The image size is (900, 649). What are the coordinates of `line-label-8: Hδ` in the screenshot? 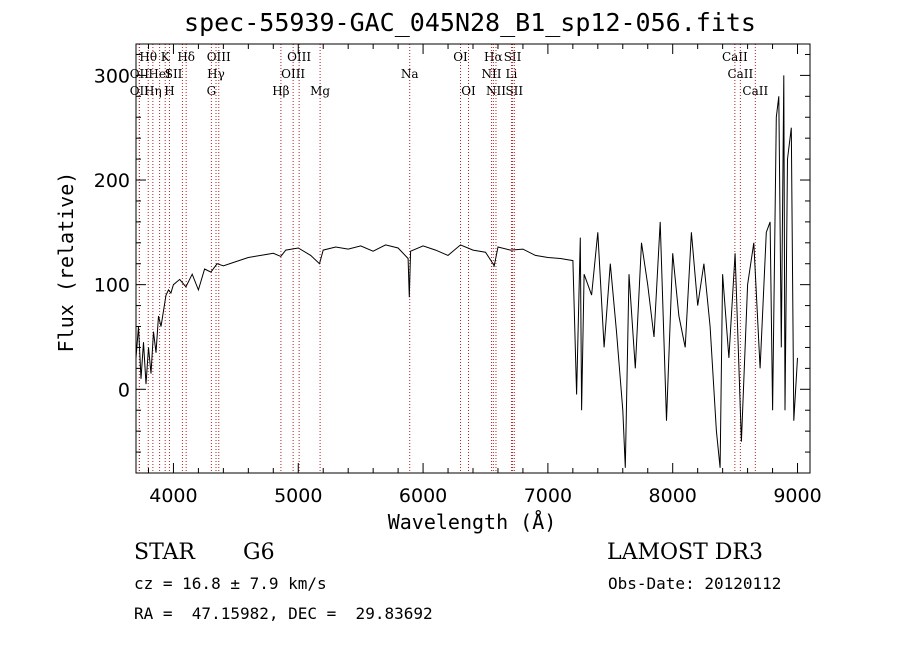 It's located at (186, 57).